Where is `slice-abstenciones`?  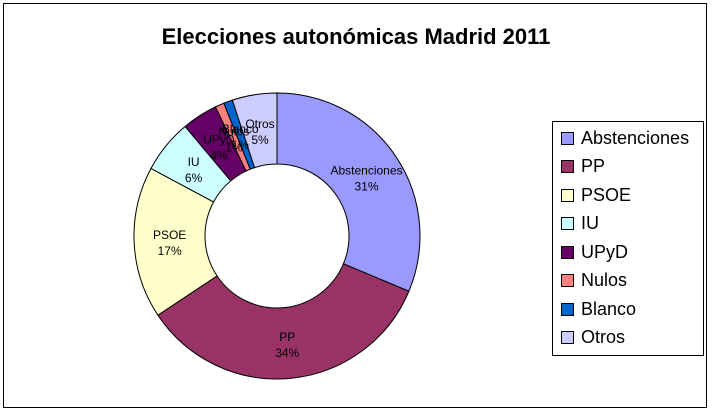
slice-abstenciones is located at coordinates (348, 192).